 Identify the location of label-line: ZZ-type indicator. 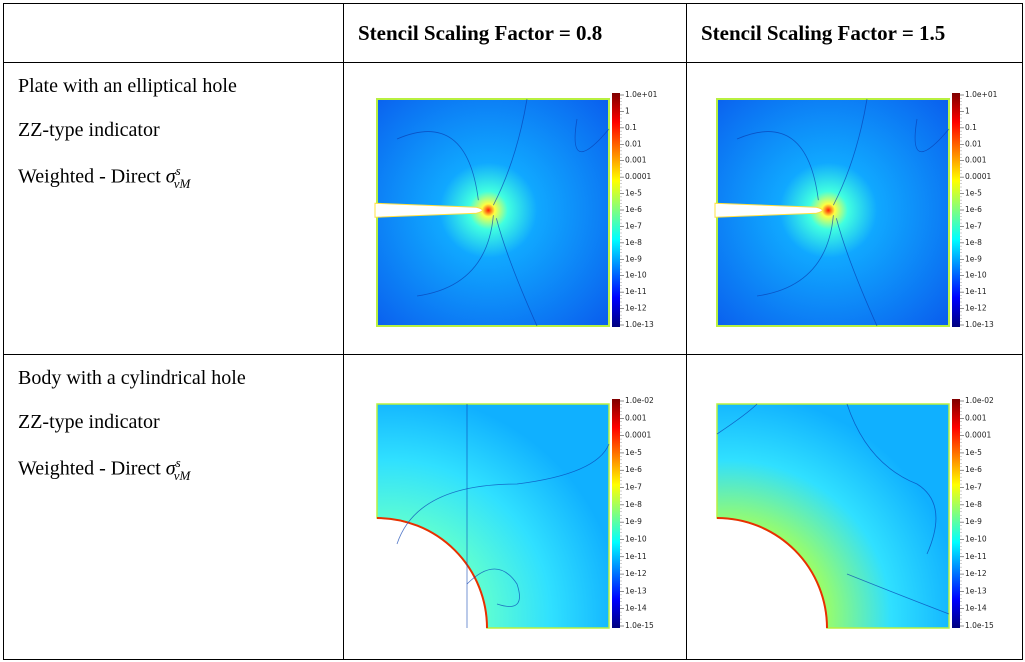
(89, 422).